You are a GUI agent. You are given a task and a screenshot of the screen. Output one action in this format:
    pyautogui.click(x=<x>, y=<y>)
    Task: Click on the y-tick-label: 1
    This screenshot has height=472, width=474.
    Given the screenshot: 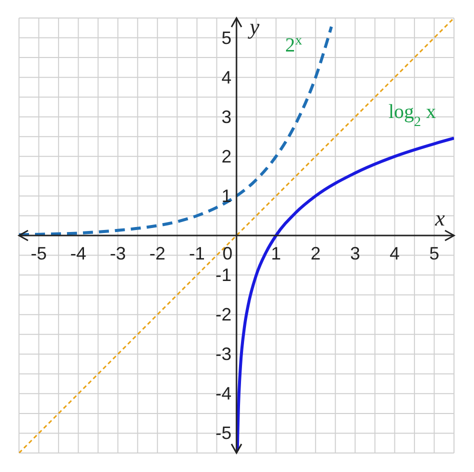 What is the action you would take?
    pyautogui.click(x=226, y=196)
    